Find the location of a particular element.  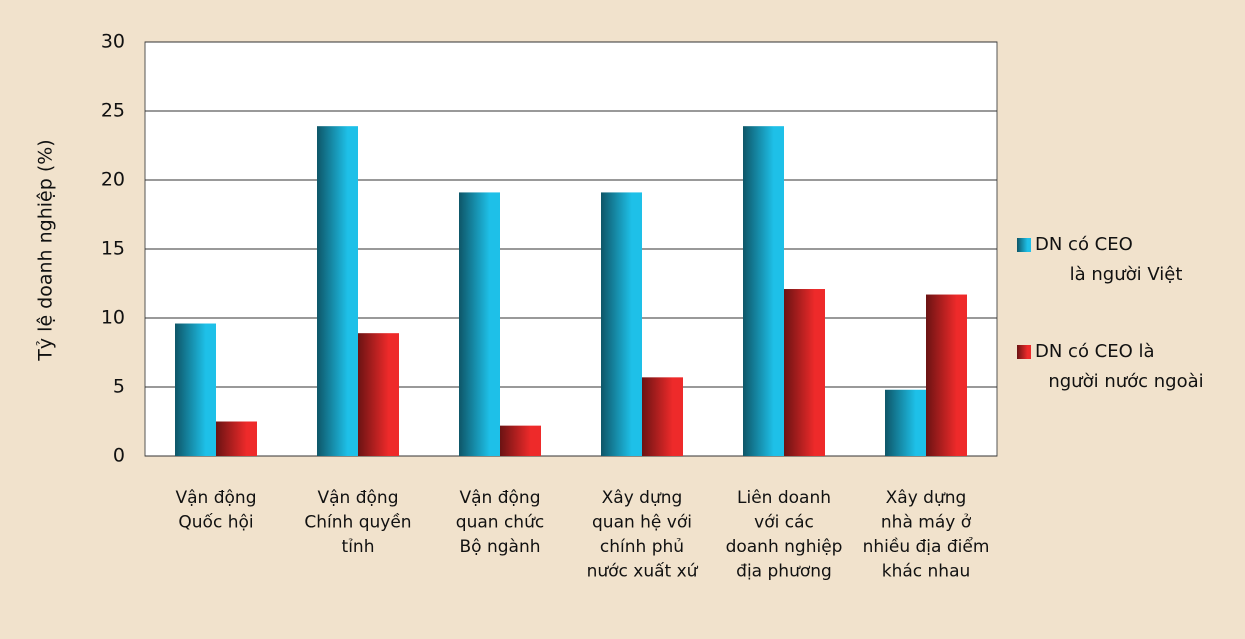

x-tick-label: địa phương is located at coordinates (784, 572).